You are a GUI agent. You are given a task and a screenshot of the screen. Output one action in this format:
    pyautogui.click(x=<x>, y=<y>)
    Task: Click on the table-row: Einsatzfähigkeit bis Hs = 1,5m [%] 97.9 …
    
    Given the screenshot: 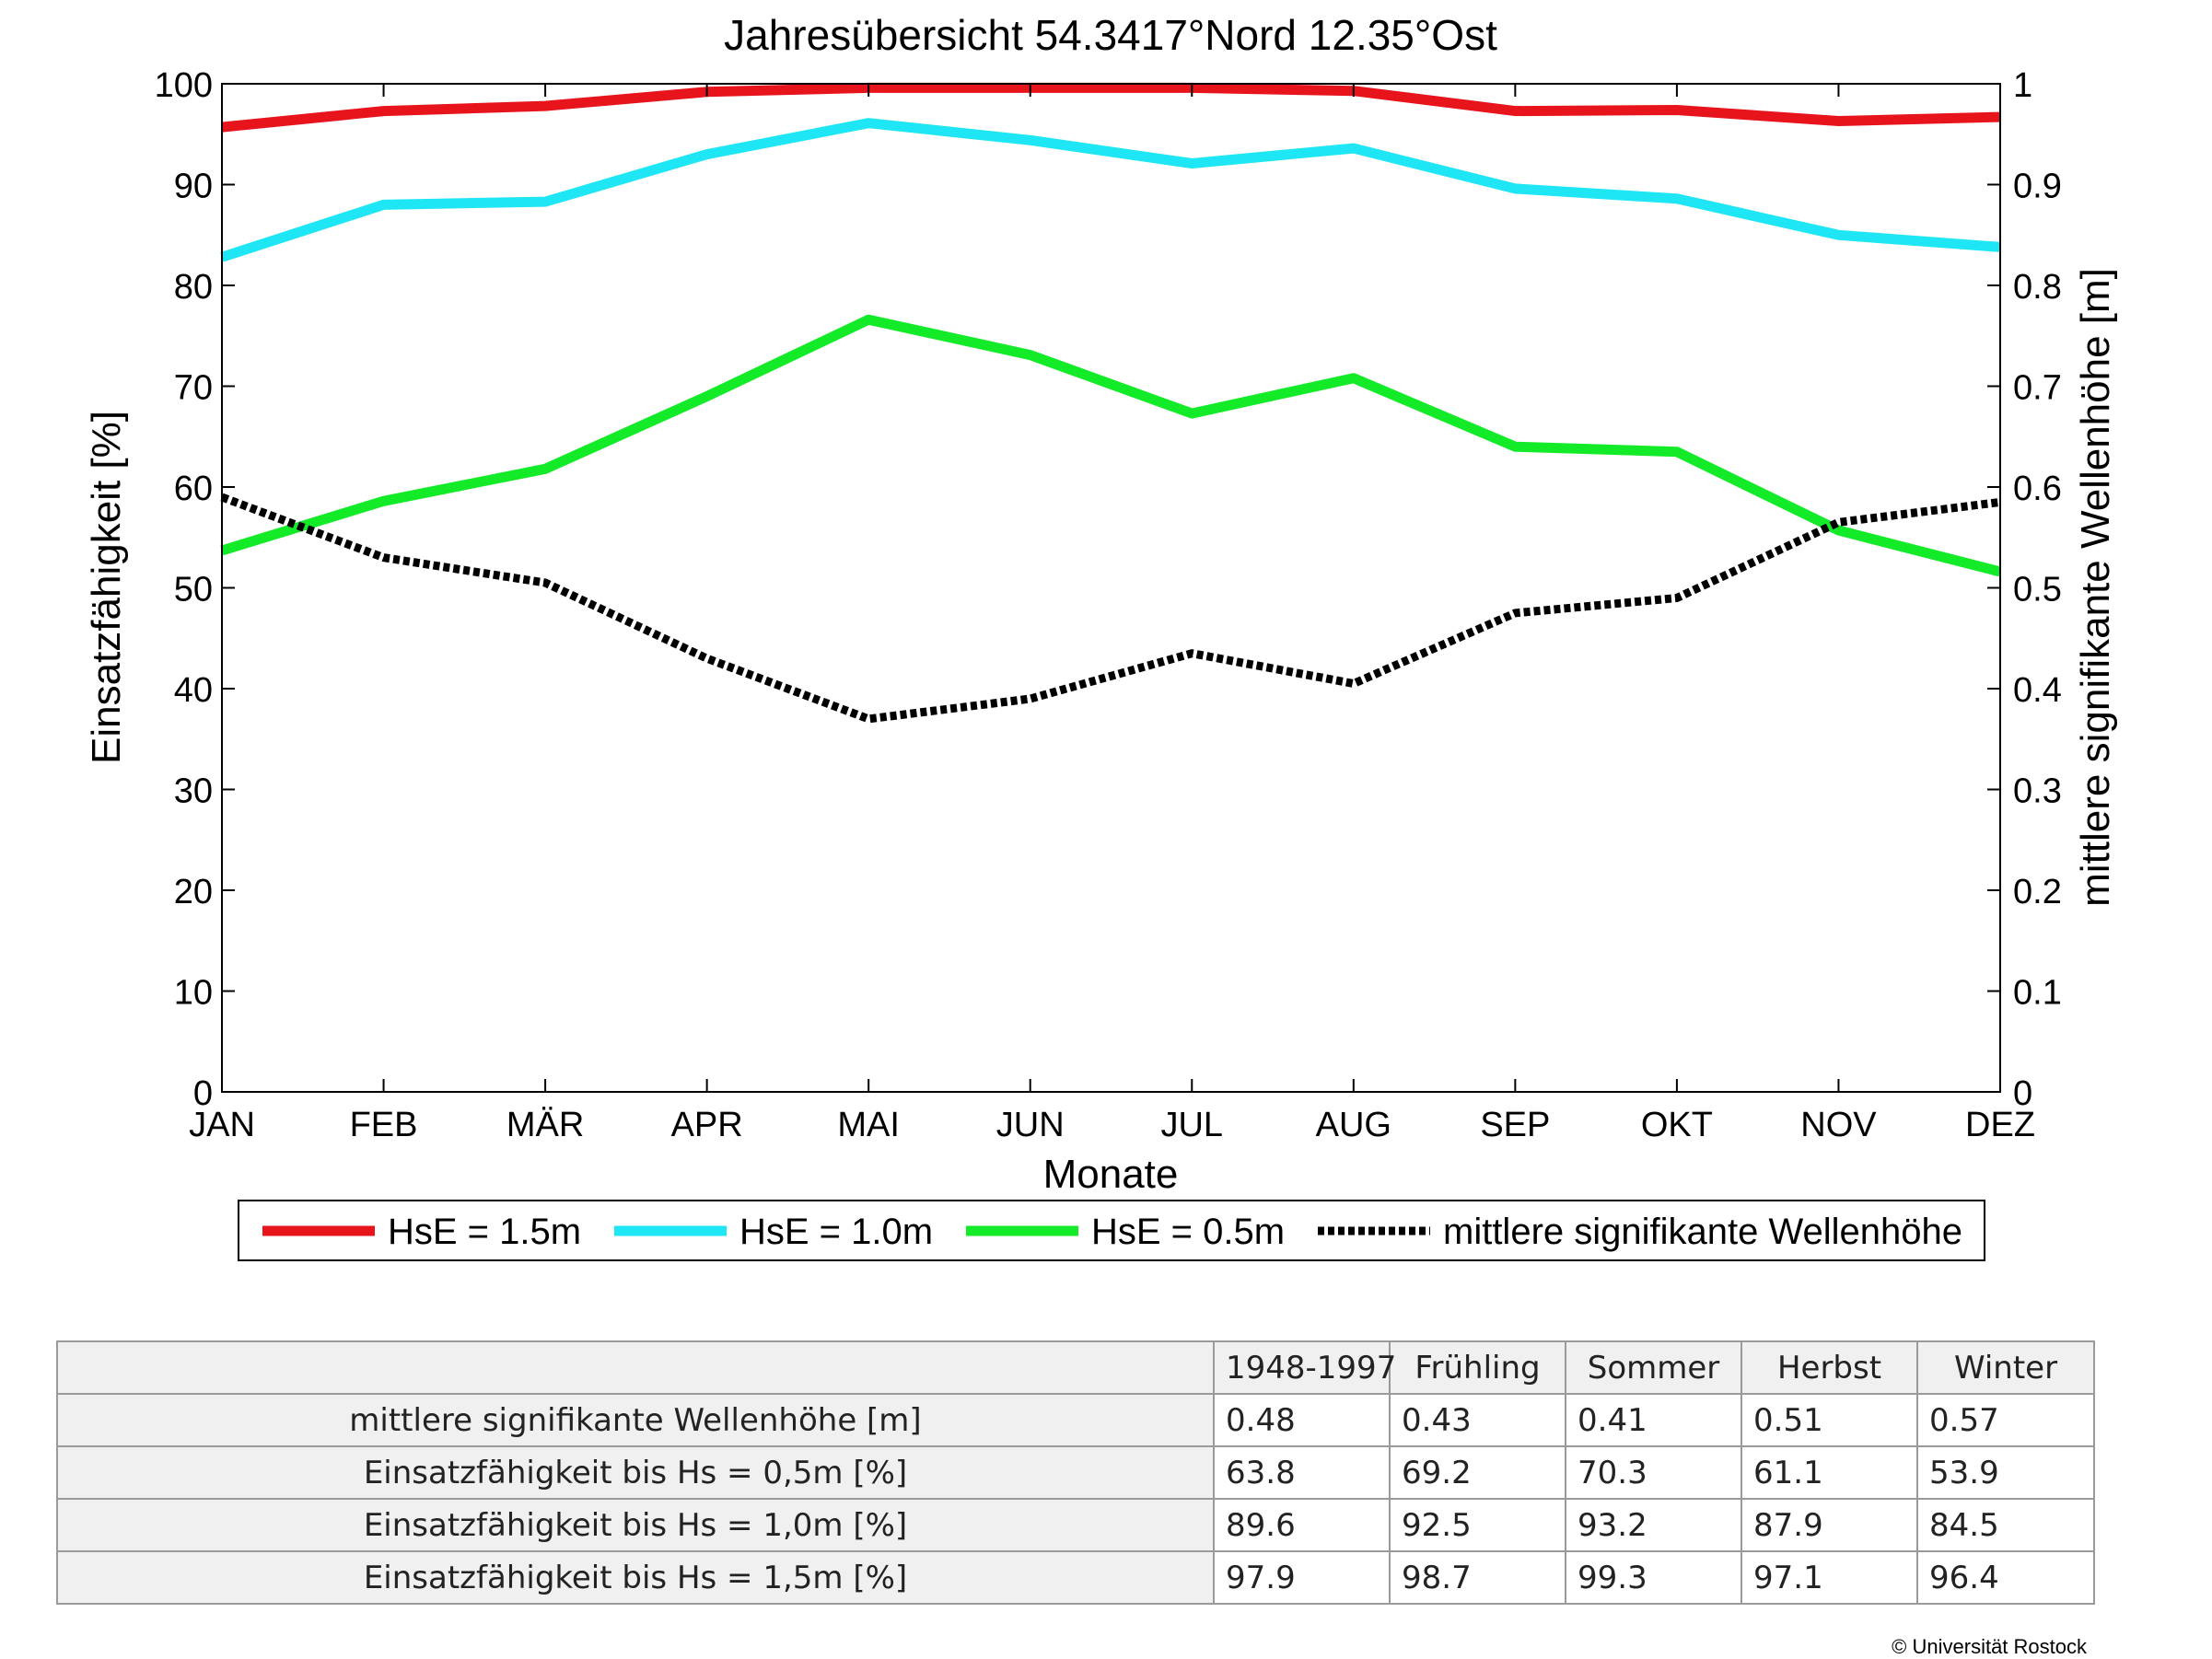 What is the action you would take?
    pyautogui.click(x=1075, y=1577)
    